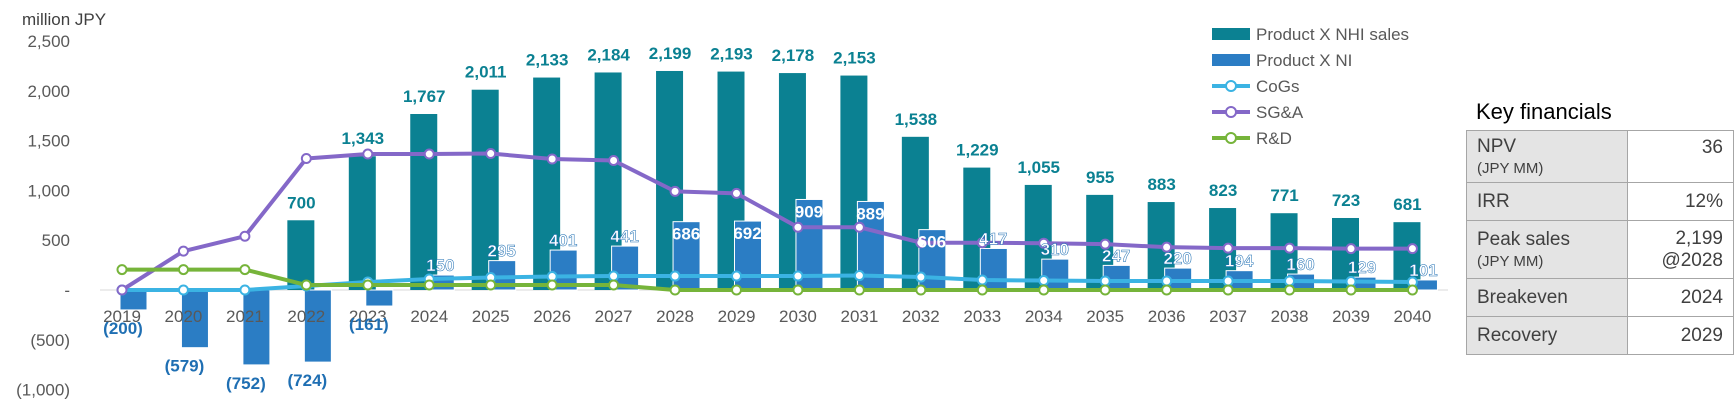  I want to click on y-tick-label: 1,500, so click(48, 141).